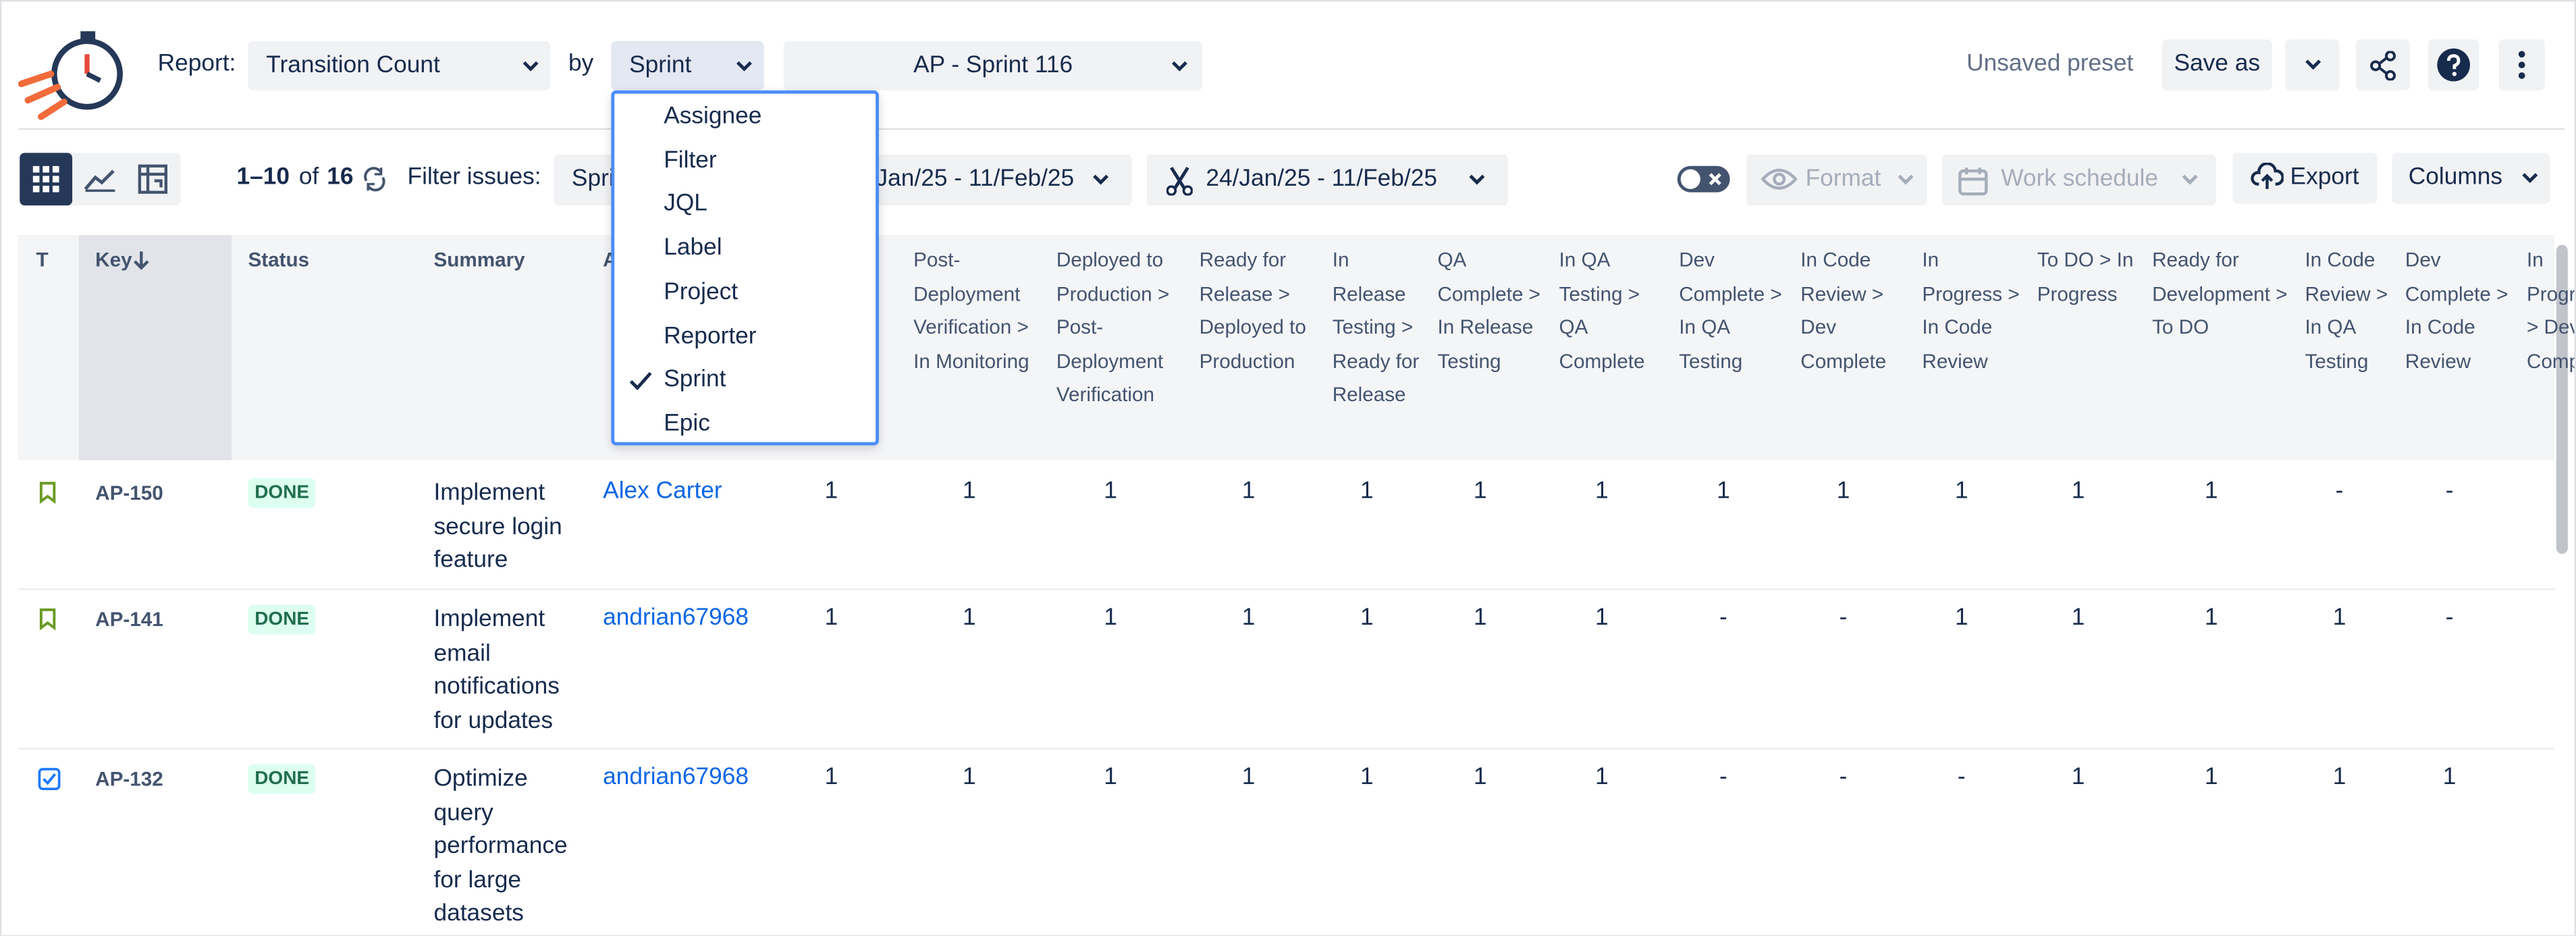 The image size is (2576, 936). What do you see at coordinates (1376, 327) in the screenshot?
I see `column-header: In Release Testing > Ready for Release` at bounding box center [1376, 327].